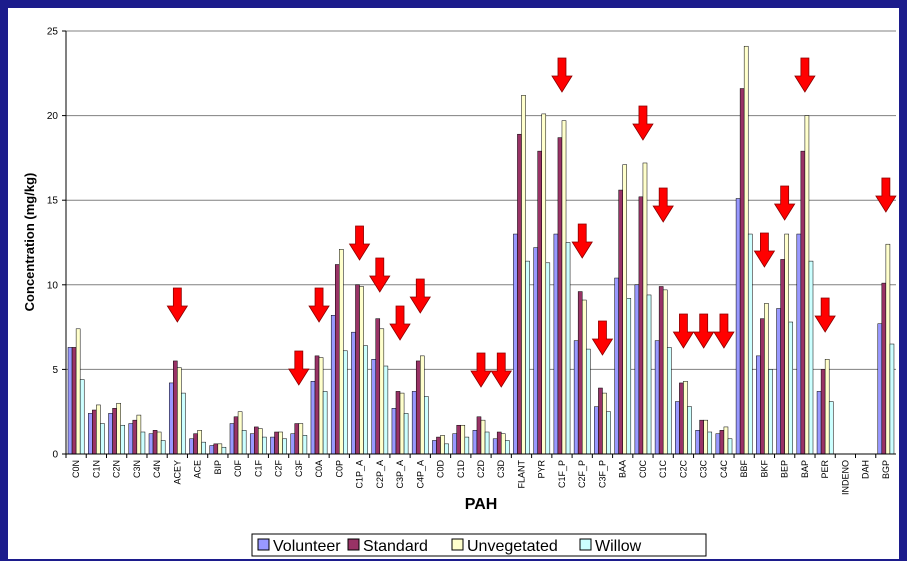  What do you see at coordinates (353, 544) in the screenshot?
I see `legend-swatch` at bounding box center [353, 544].